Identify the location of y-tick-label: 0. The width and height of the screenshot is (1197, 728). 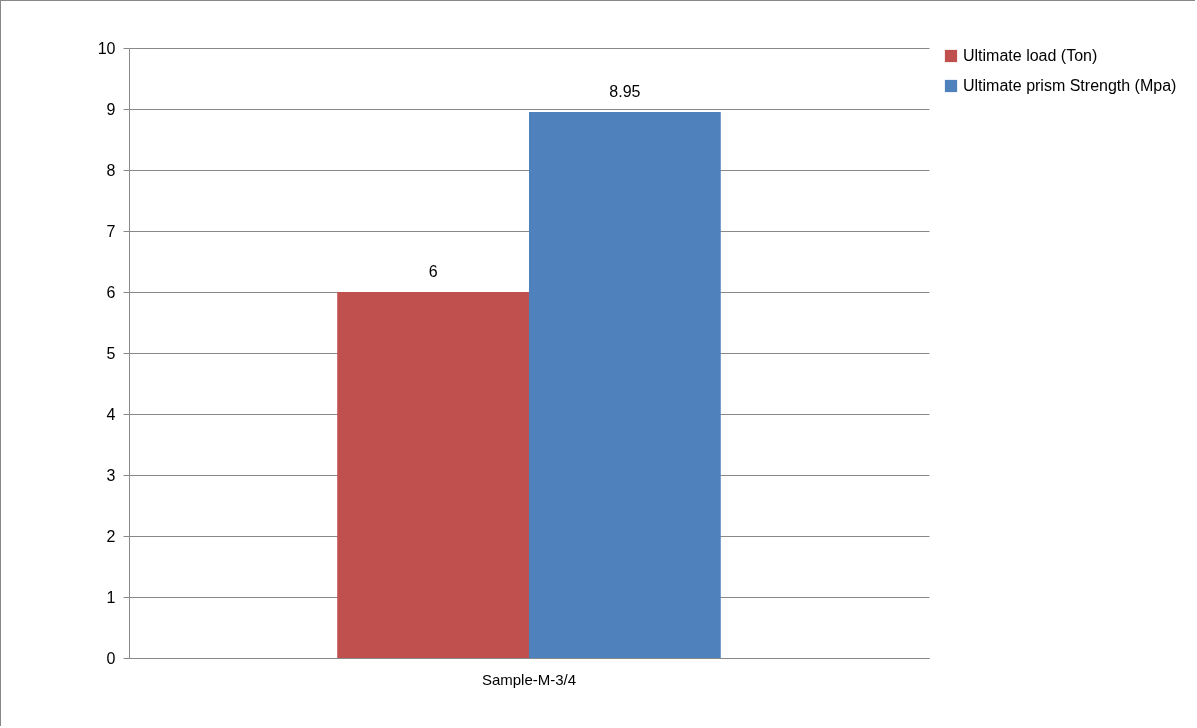
(111, 658).